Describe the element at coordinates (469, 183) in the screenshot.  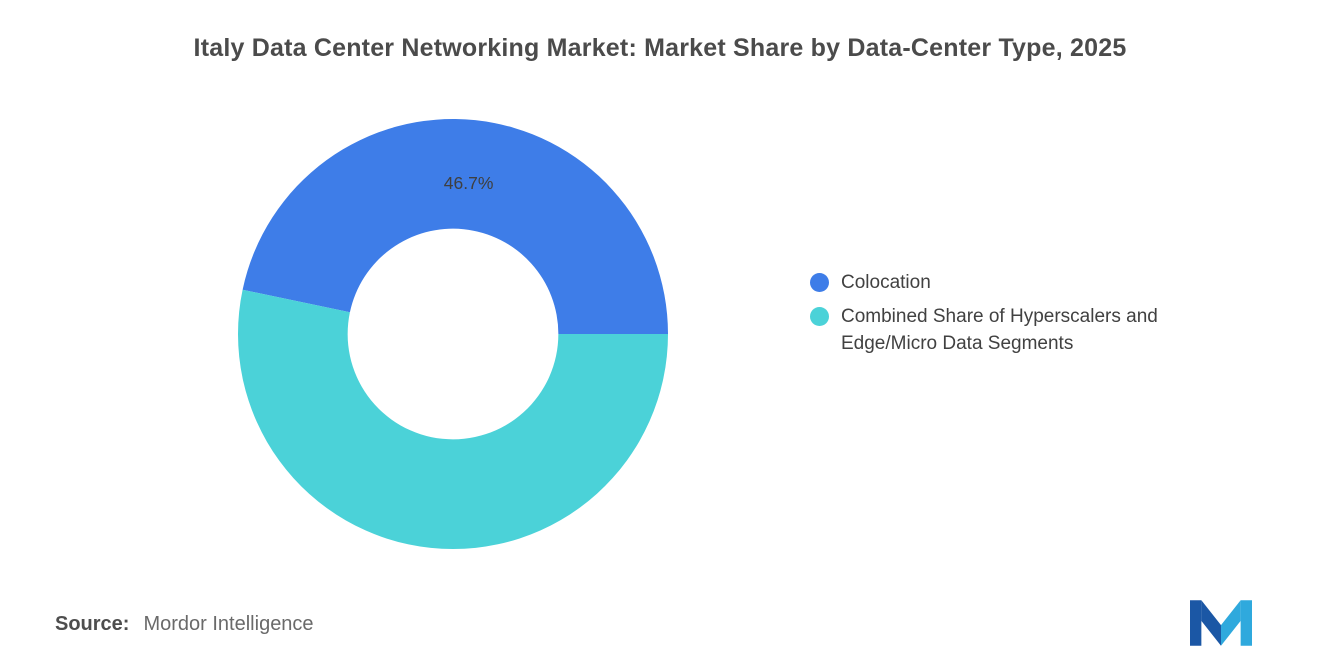
I see `slice-value-label: 46.7%` at that location.